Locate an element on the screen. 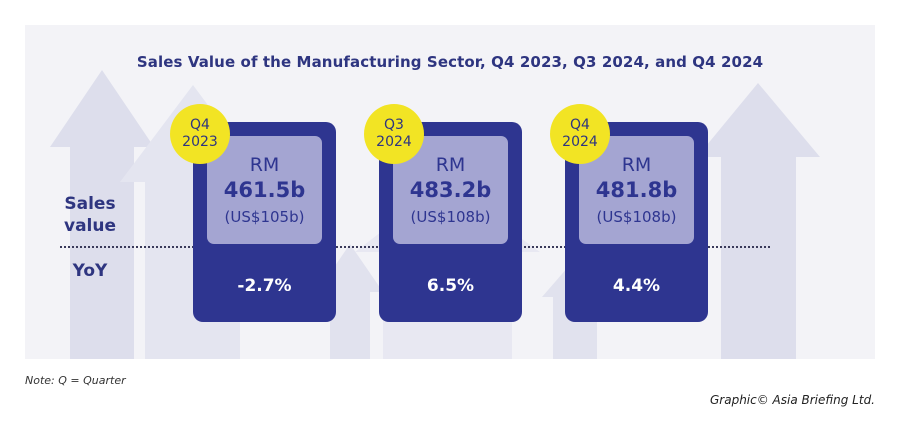 The image size is (900, 423). badge-quarter: Q3 is located at coordinates (394, 125).